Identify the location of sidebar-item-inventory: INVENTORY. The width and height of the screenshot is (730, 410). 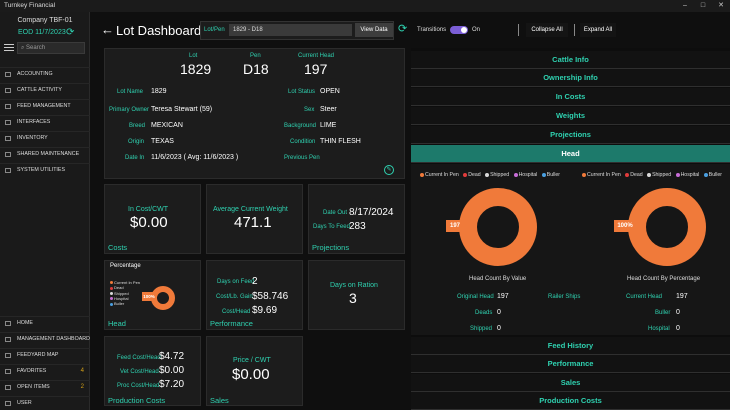
(45, 137).